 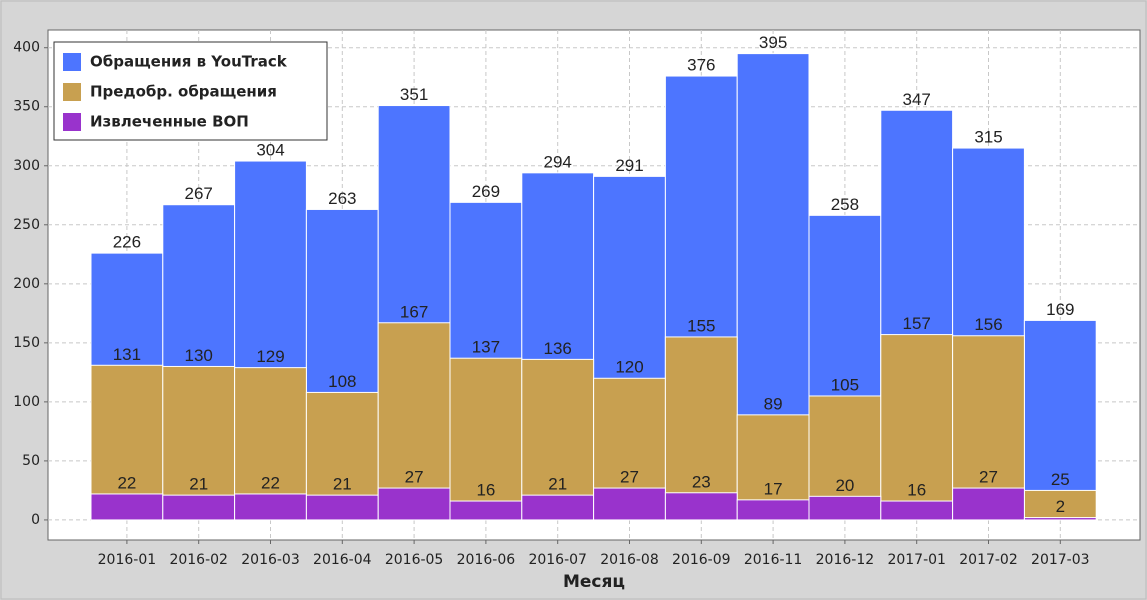 I want to click on x-tick-label: 2016-12, so click(x=845, y=560).